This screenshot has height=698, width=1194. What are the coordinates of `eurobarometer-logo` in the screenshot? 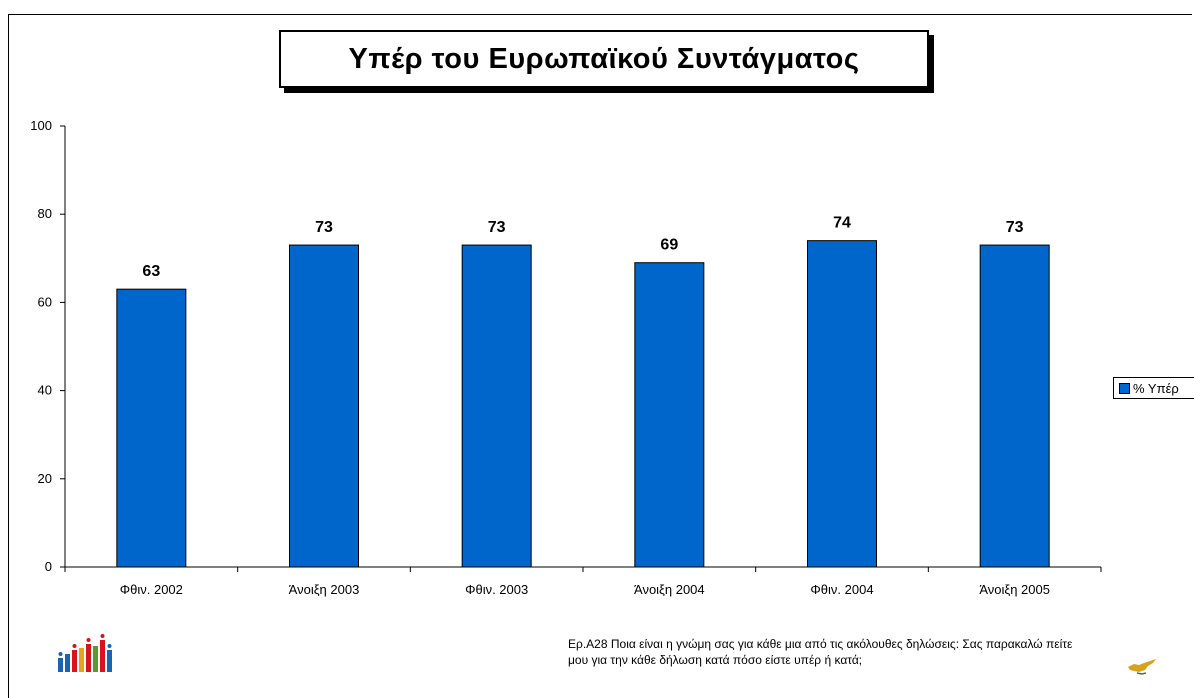 It's located at (85, 653).